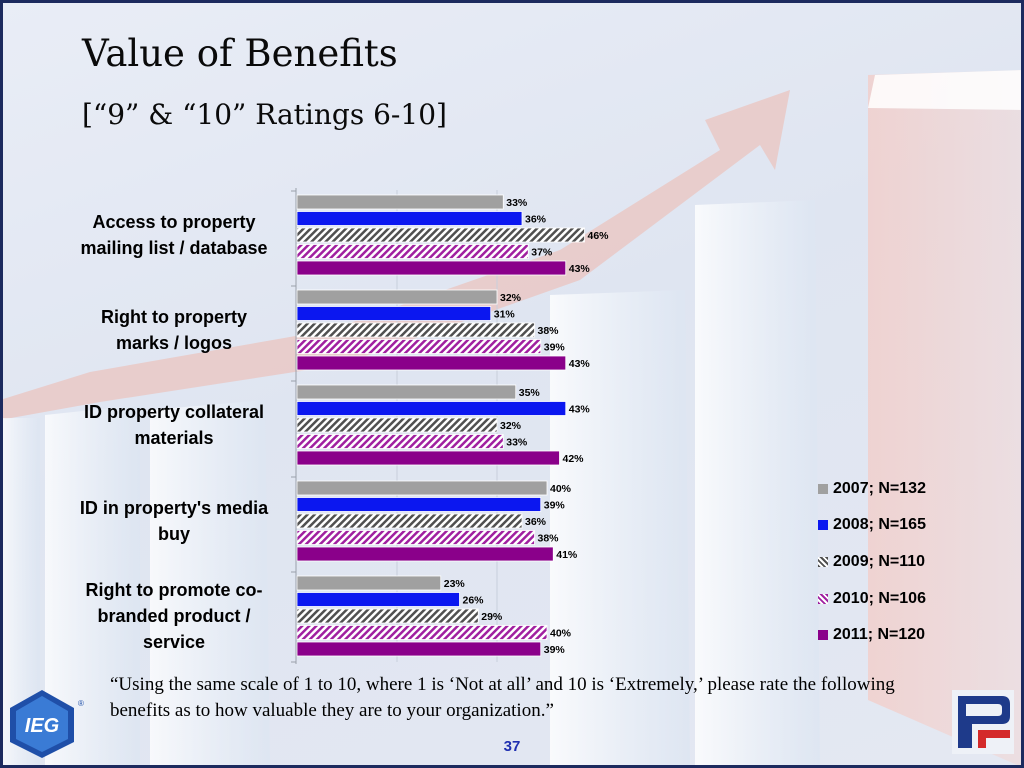 This screenshot has width=1024, height=768. I want to click on bar-value-label: 31%, so click(505, 315).